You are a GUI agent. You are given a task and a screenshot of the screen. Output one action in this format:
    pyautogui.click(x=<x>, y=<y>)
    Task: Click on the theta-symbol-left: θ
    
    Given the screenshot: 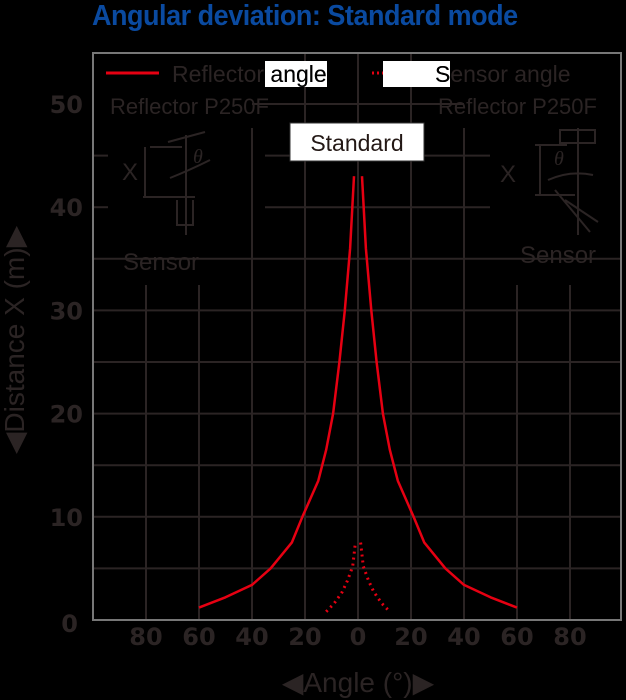 What is the action you would take?
    pyautogui.click(x=198, y=157)
    